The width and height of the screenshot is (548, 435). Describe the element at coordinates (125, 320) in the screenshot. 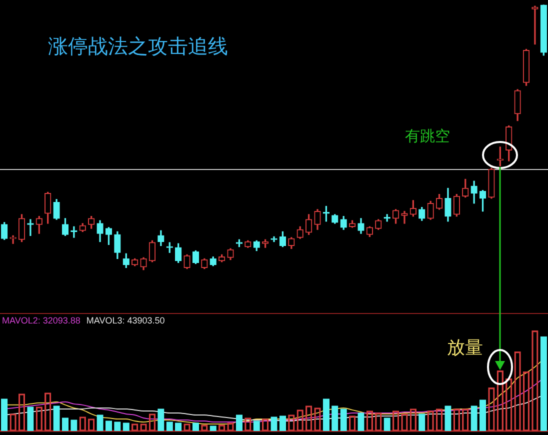

I see `text: MAVOL3: 43903.50` at that location.